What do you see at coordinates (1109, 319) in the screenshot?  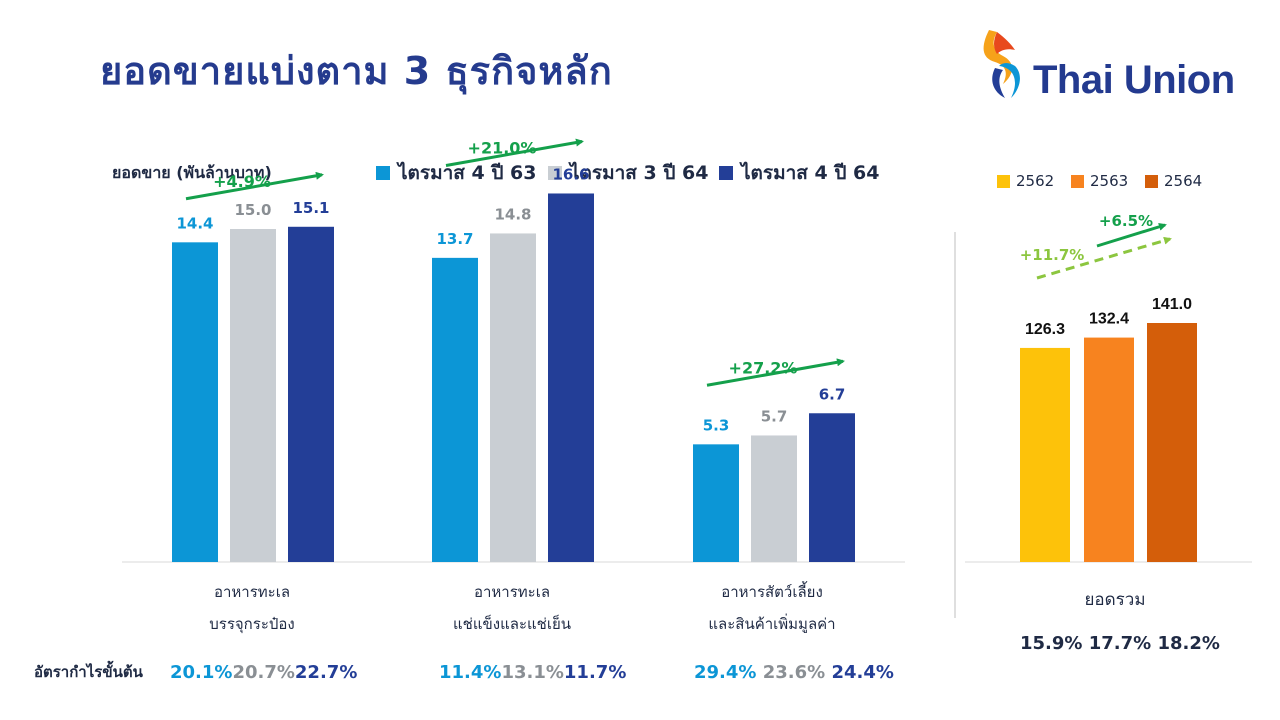 I see `total-data-label: 132.4` at bounding box center [1109, 319].